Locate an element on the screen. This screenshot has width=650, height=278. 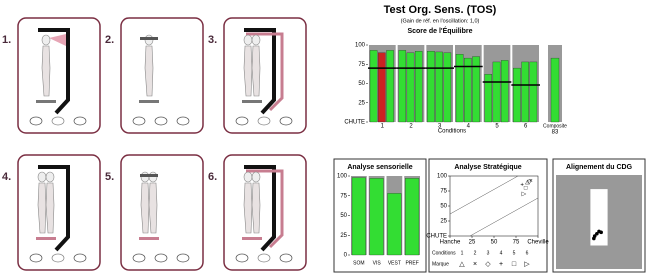
point: × is located at coordinates (531, 181).